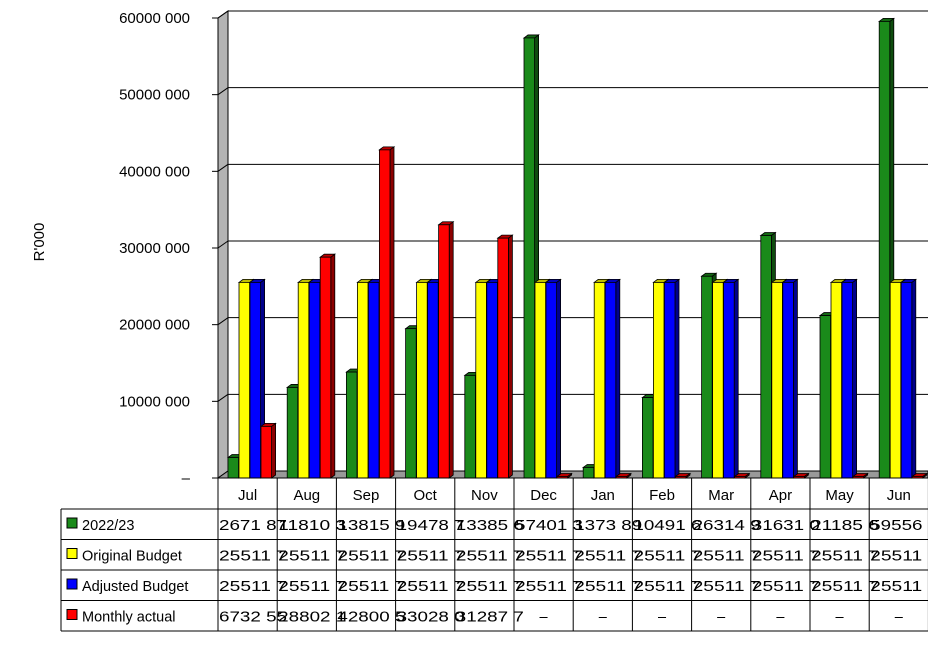  Describe the element at coordinates (132, 557) in the screenshot. I see `legend-label: Original Budget` at that location.